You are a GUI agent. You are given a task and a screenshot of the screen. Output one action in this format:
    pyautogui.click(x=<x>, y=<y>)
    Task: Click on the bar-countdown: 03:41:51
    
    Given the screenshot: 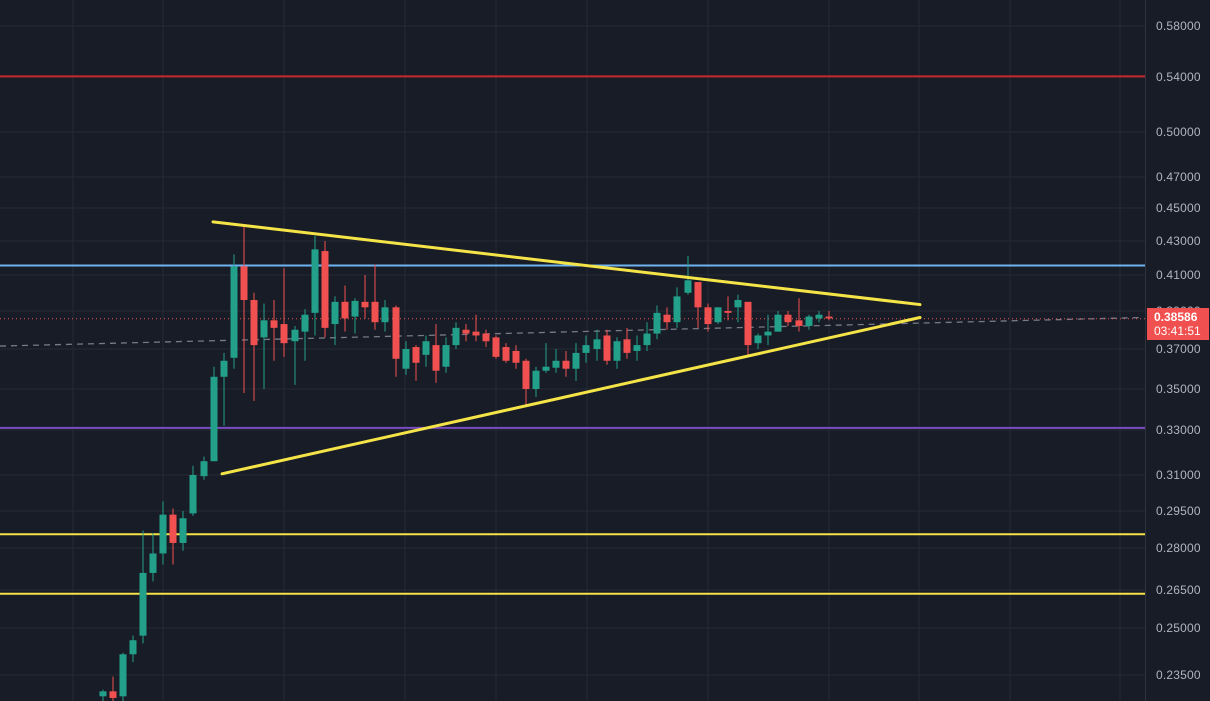 What is the action you would take?
    pyautogui.click(x=1177, y=330)
    